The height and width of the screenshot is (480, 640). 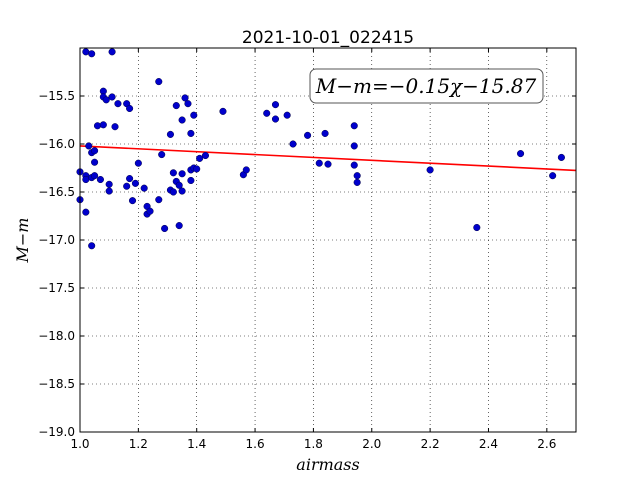 I want to click on fit-equation: M−m=−0.15χ−15.87, so click(x=426, y=86).